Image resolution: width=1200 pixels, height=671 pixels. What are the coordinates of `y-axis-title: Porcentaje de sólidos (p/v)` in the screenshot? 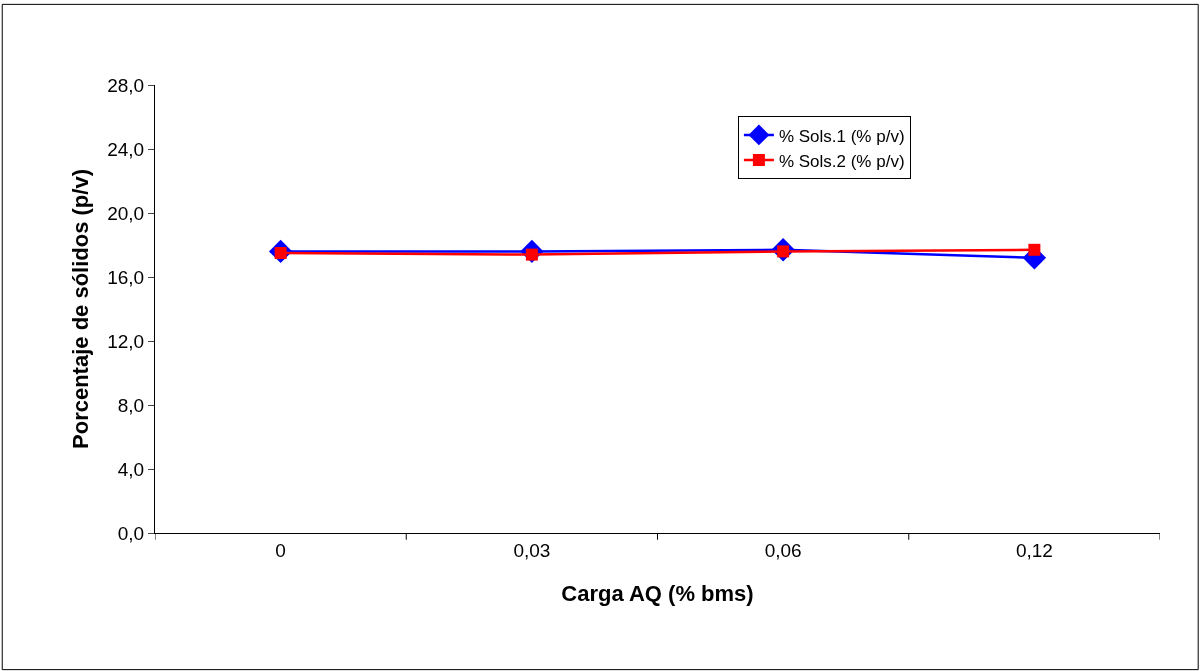 It's located at (81, 309).